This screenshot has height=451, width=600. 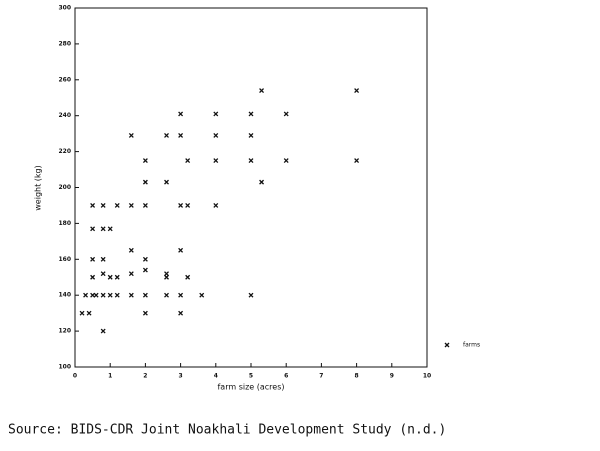 I want to click on y-tick-label: 140, so click(x=64, y=295).